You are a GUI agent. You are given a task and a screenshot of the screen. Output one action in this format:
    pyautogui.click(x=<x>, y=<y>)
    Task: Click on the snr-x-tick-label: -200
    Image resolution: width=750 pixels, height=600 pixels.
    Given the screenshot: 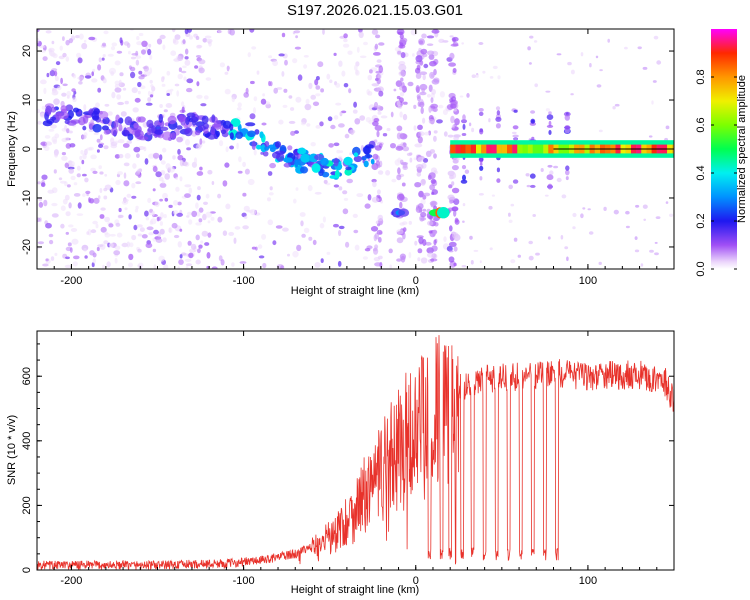 What is the action you would take?
    pyautogui.click(x=71, y=581)
    